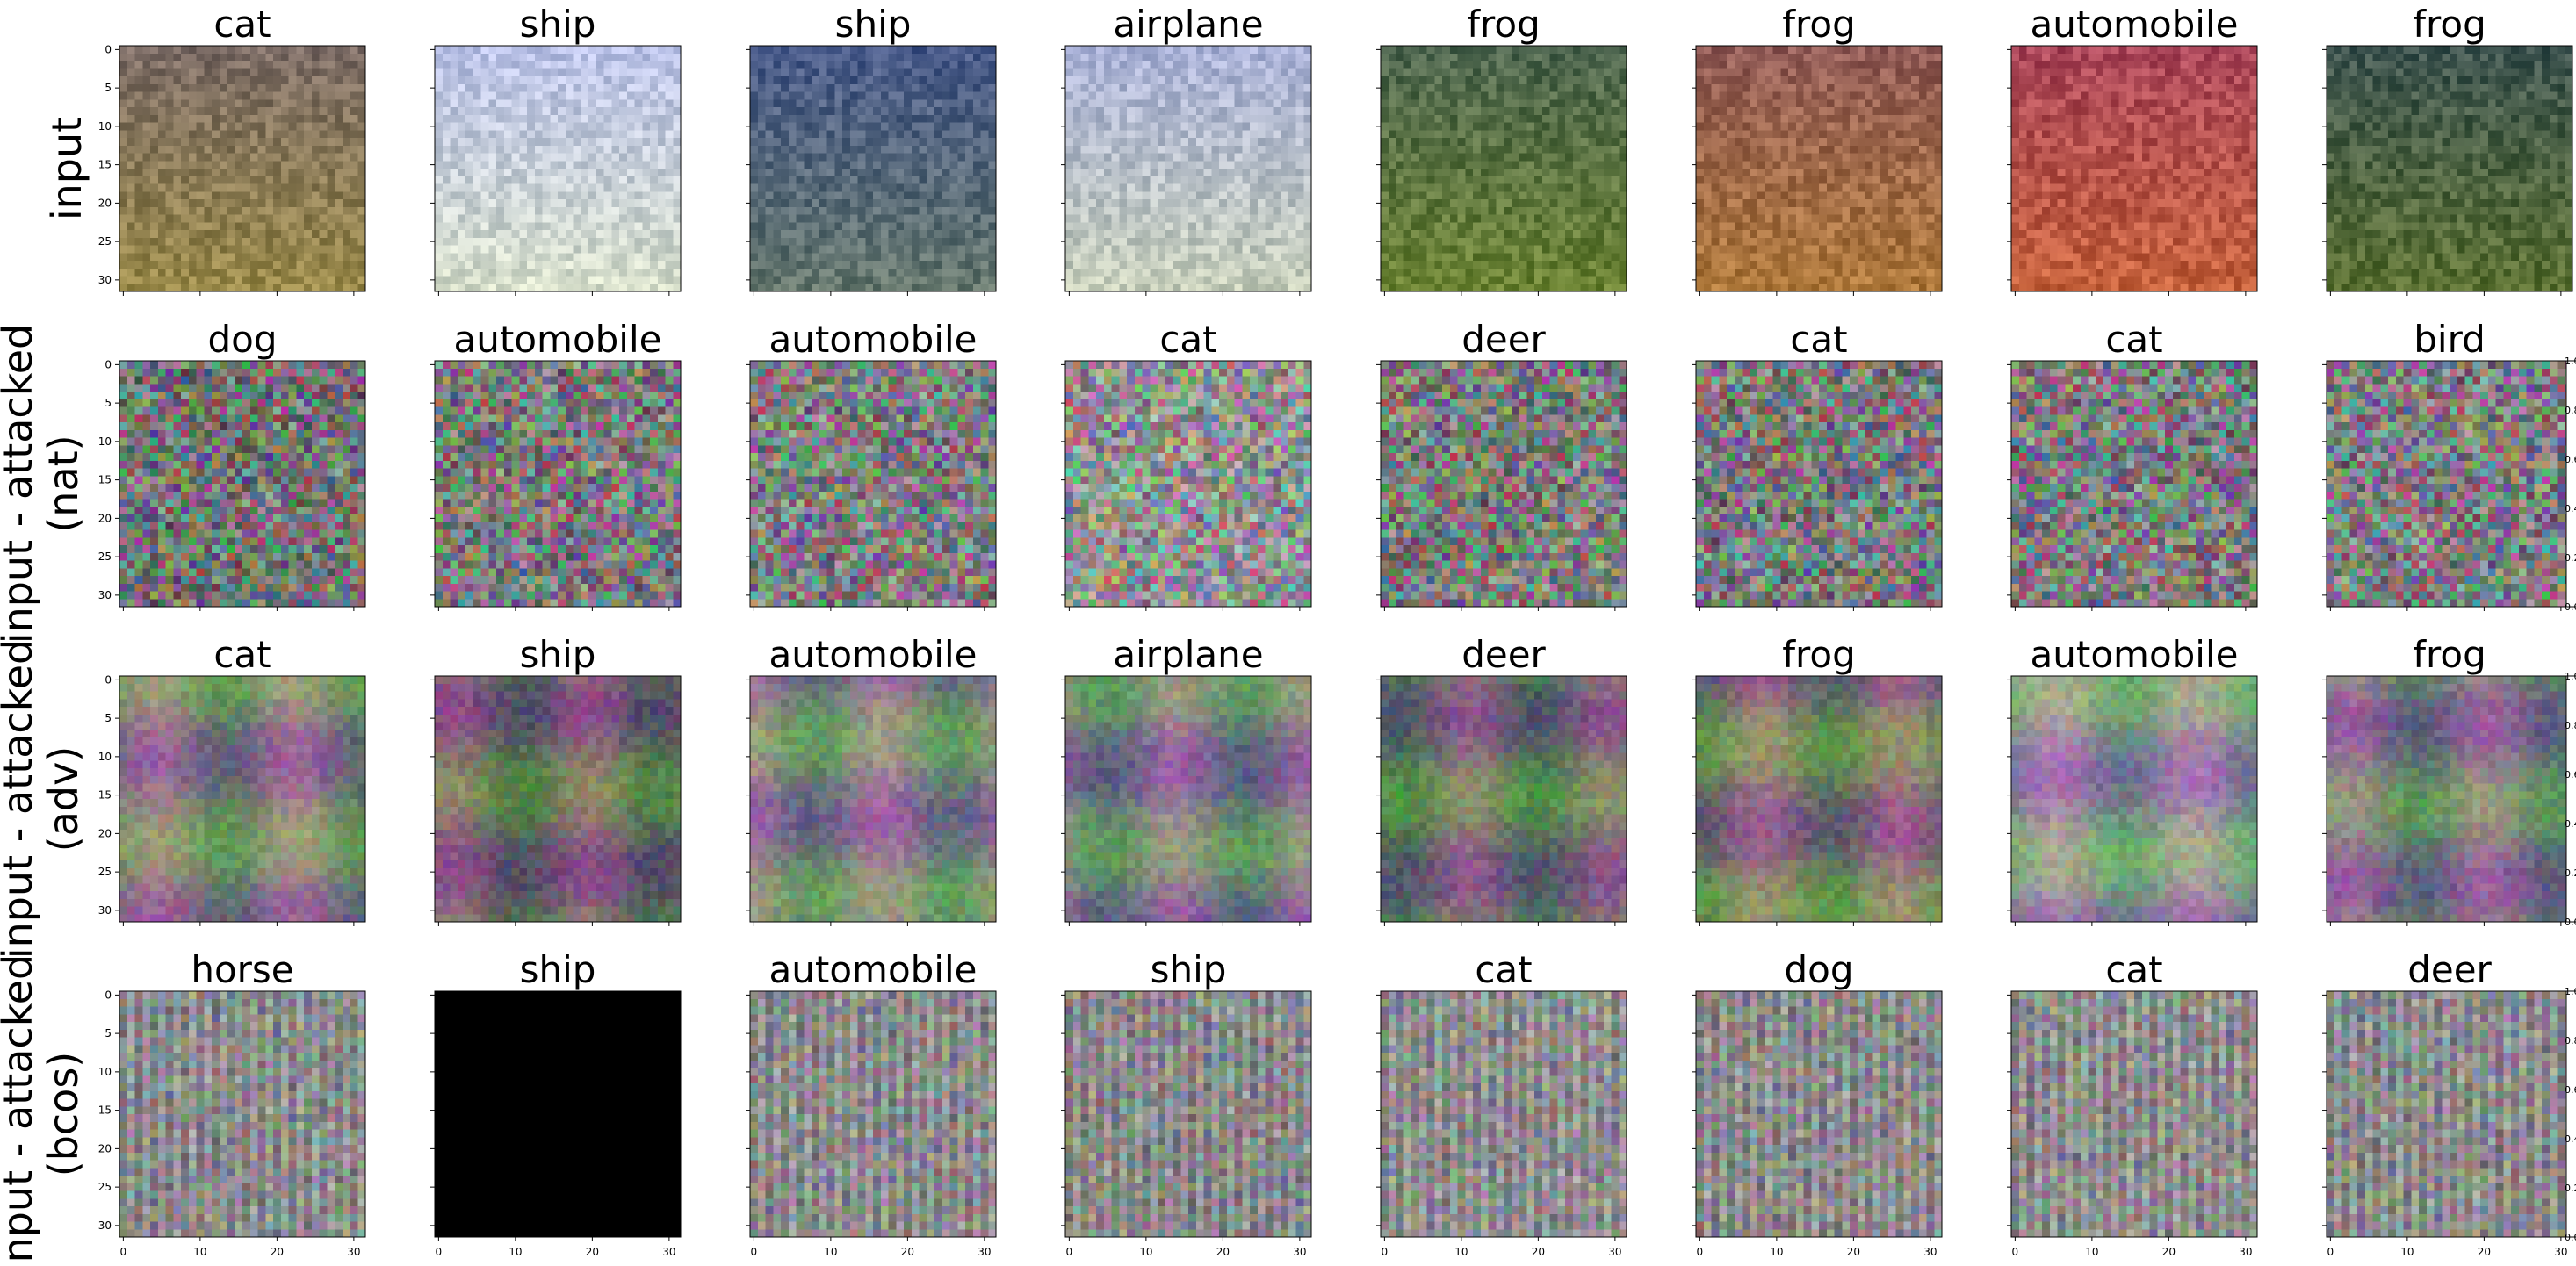 The image size is (2576, 1266). What do you see at coordinates (20, 799) in the screenshot?
I see `row-label-line: input - attacked` at bounding box center [20, 799].